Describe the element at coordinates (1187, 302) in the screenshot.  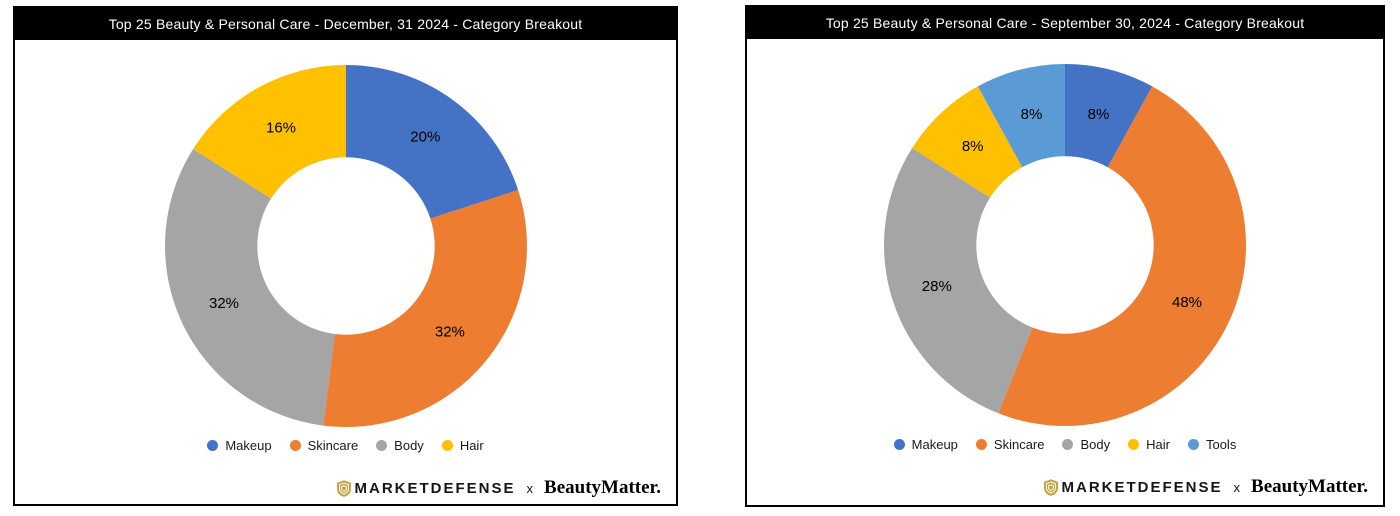
I see `slice-data-label: 48%` at that location.